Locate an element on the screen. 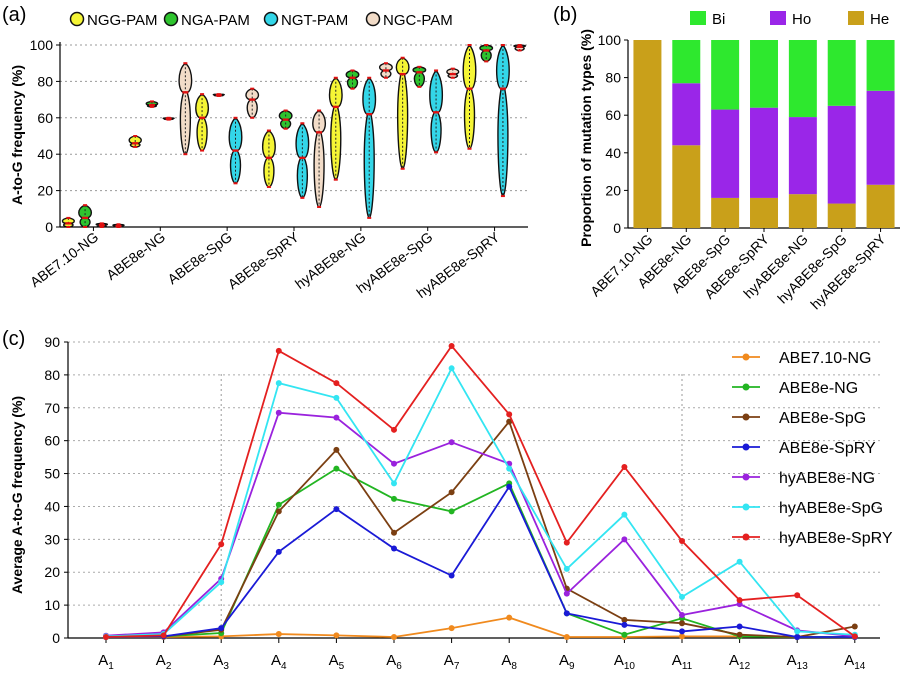 The width and height of the screenshot is (909, 675). series-point-abe8e-spry-a4 is located at coordinates (278, 551).